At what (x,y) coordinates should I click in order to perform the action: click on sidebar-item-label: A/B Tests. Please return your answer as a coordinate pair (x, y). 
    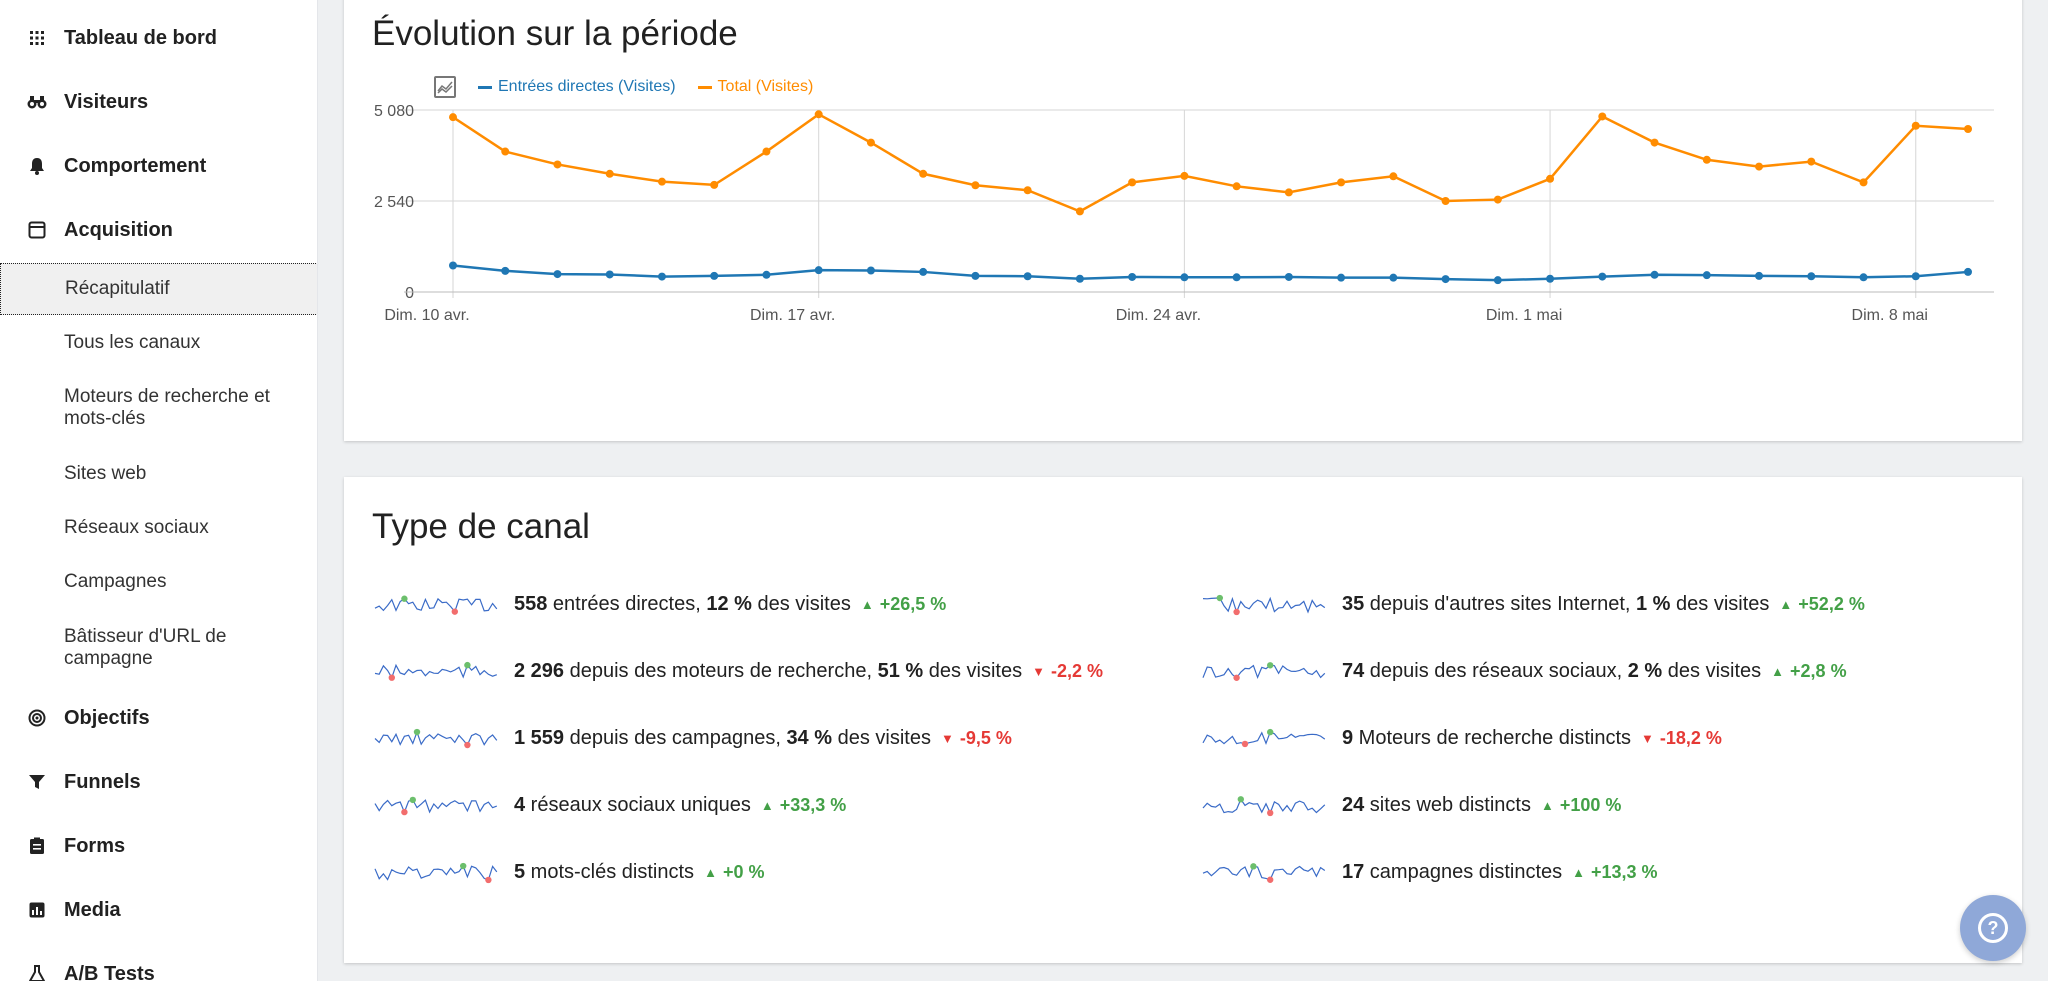
    Looking at the image, I should click on (109, 971).